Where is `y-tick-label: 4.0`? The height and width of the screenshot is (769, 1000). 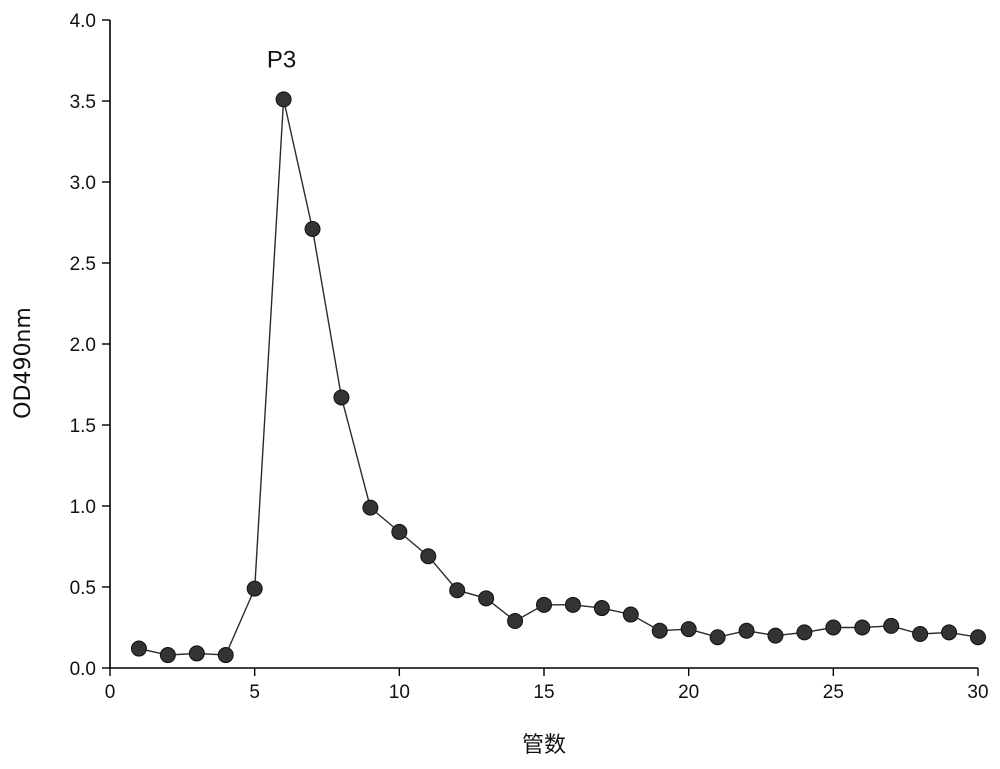 y-tick-label: 4.0 is located at coordinates (83, 21).